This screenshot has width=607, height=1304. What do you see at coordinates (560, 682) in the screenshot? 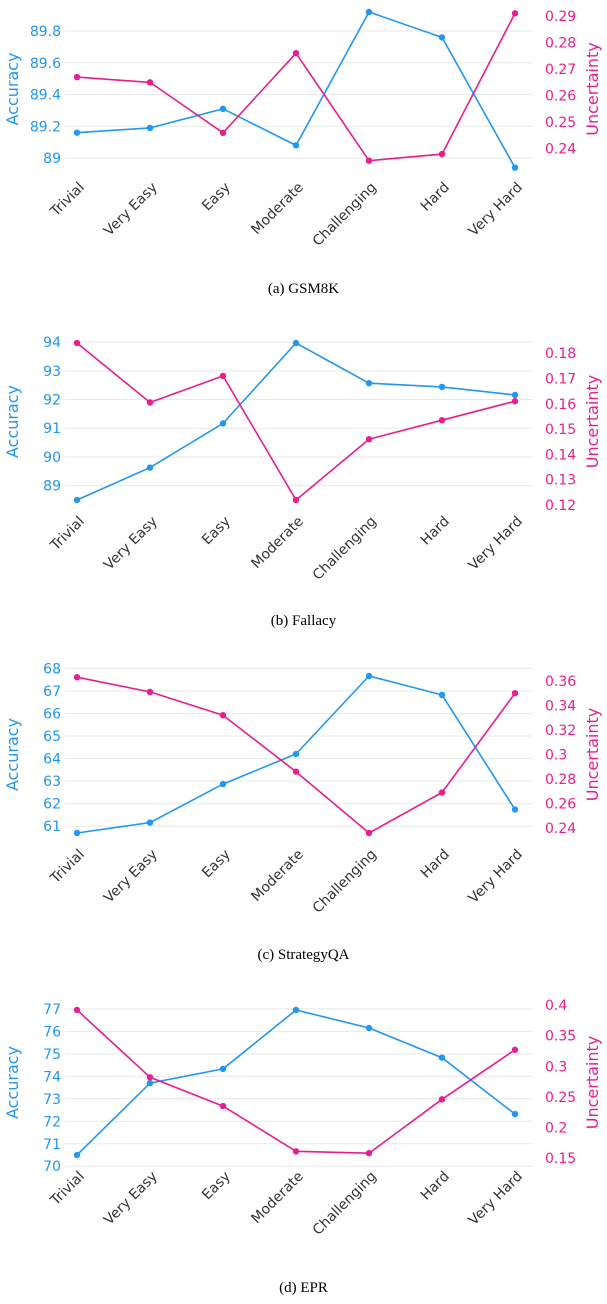
I see `y2-tick-label: 0.36` at bounding box center [560, 682].